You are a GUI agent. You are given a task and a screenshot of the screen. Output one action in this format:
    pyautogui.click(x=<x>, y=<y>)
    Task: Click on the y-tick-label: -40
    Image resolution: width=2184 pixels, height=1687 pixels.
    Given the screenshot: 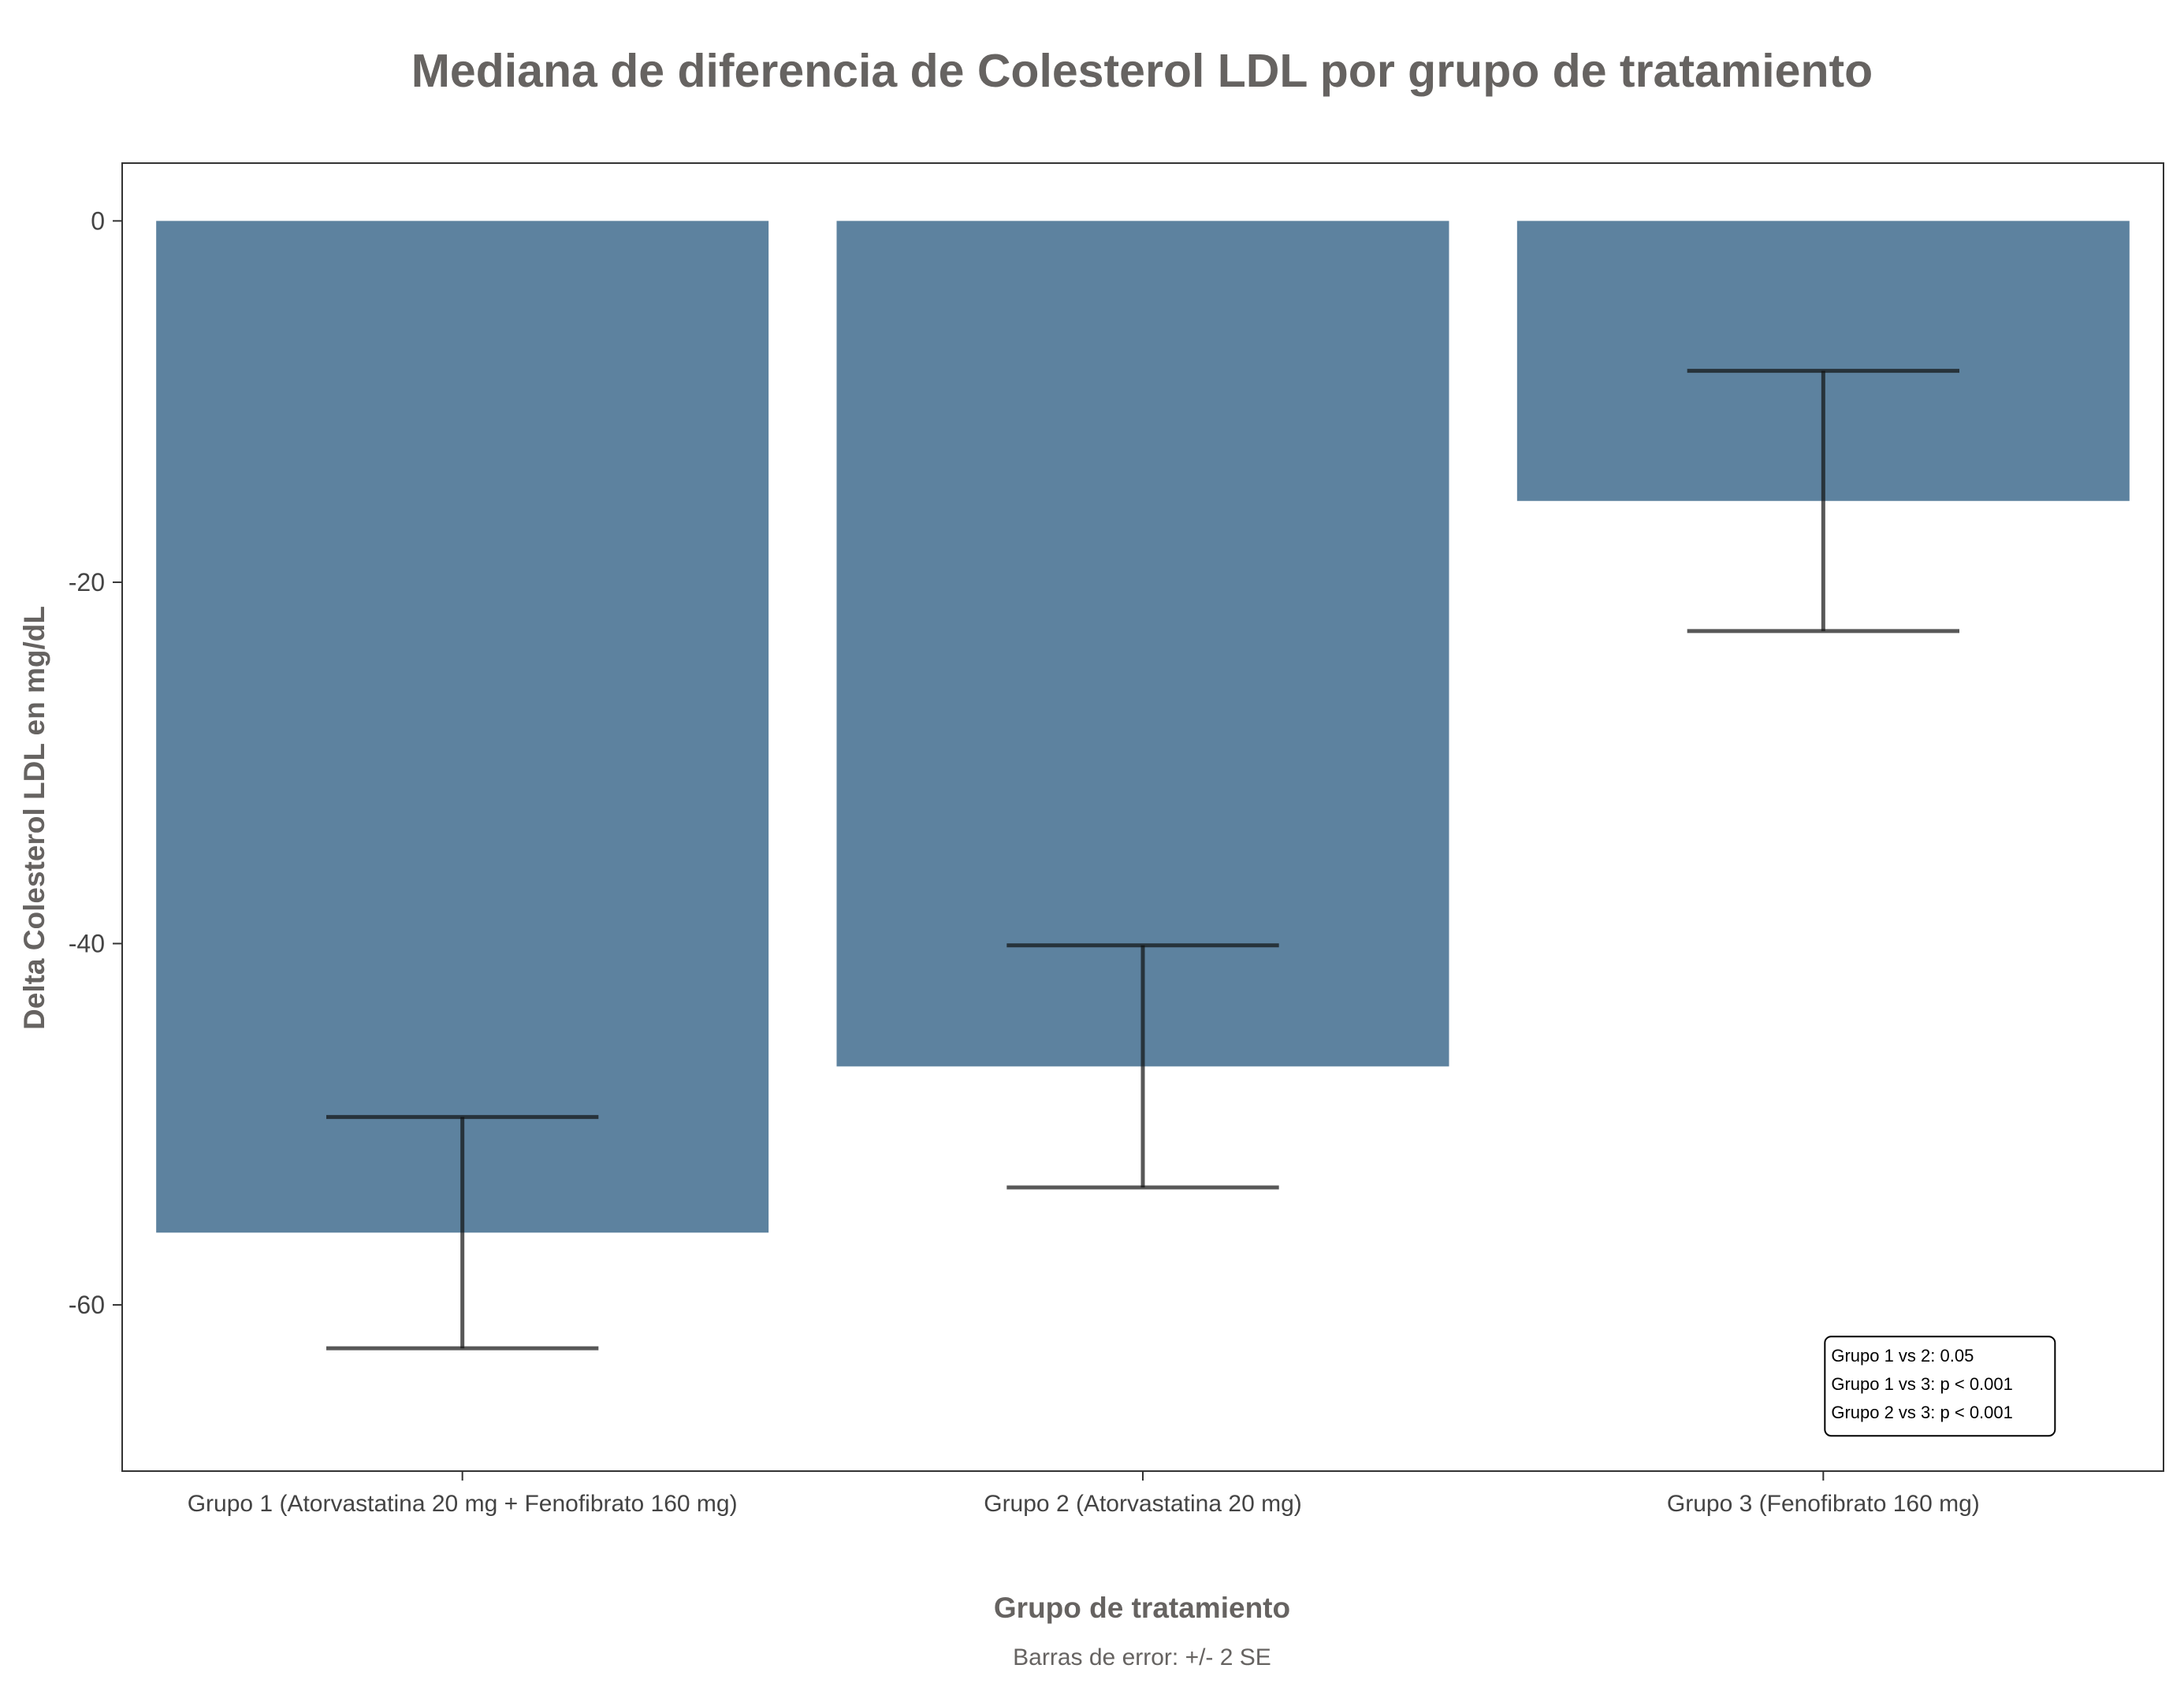 What is the action you would take?
    pyautogui.click(x=87, y=943)
    